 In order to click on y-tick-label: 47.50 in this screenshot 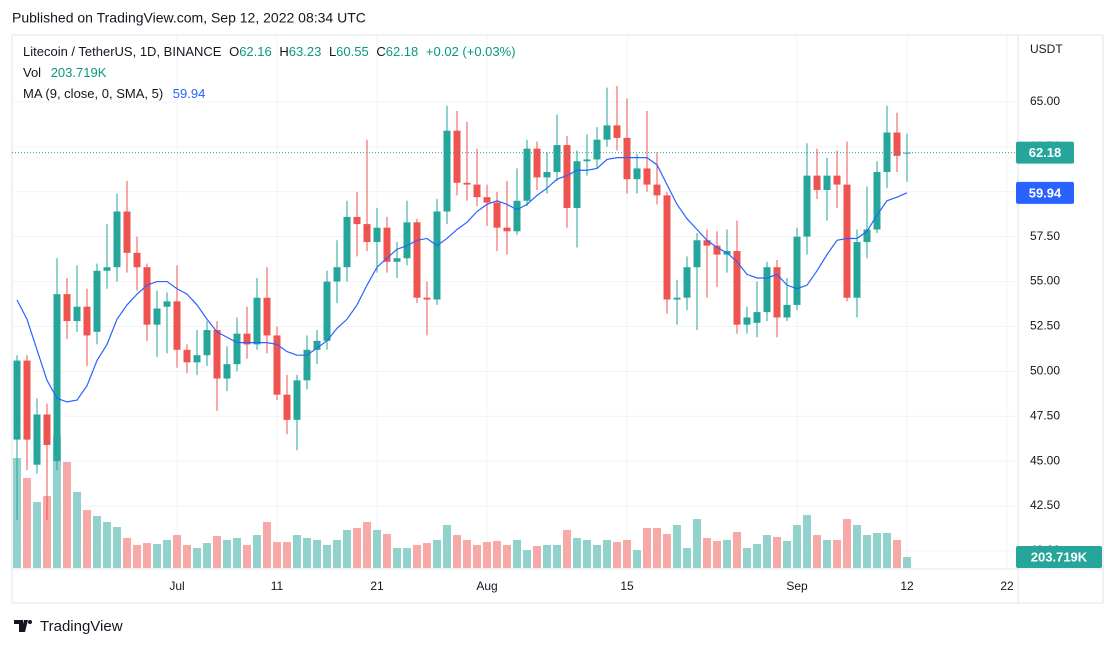, I will do `click(1045, 415)`.